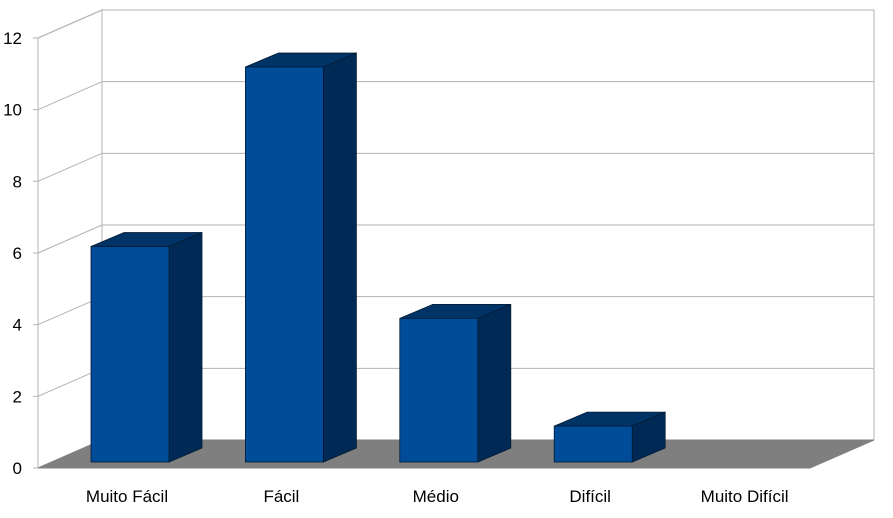  Describe the element at coordinates (12, 38) in the screenshot. I see `y-tick-label-12: 12` at that location.